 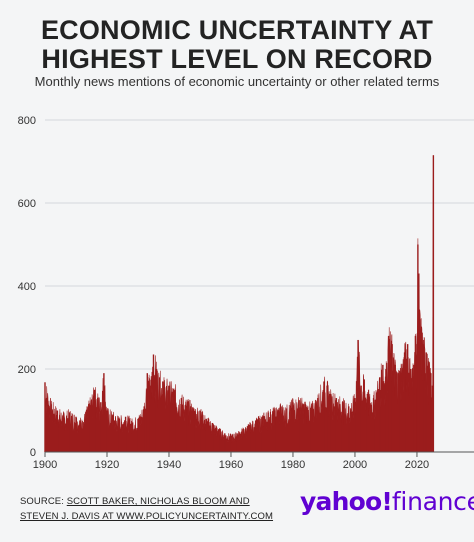 I want to click on x-tick-label: 1980, so click(x=293, y=465).